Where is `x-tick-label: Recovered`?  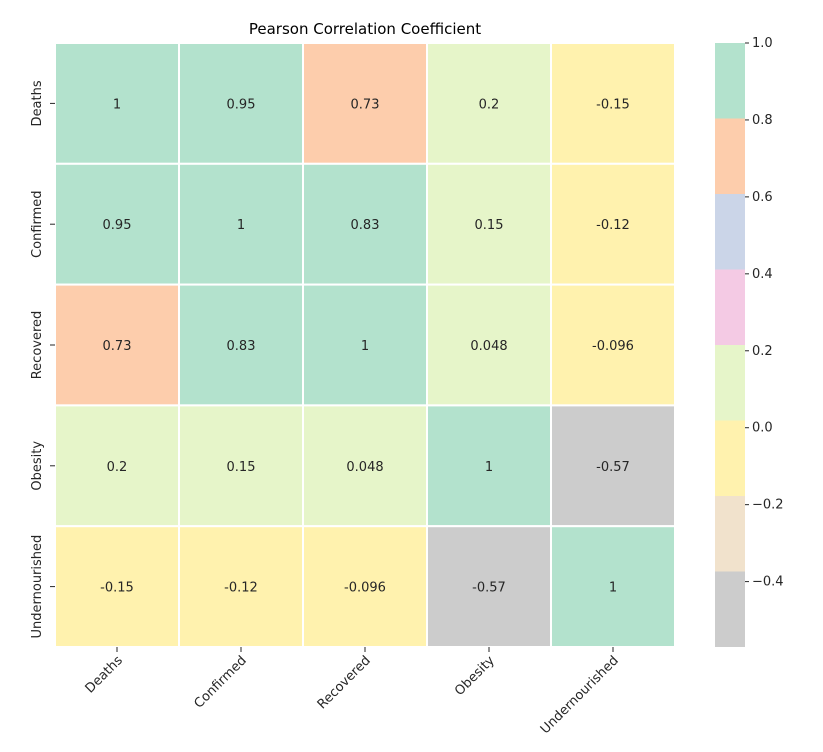 x-tick-label: Recovered is located at coordinates (344, 682).